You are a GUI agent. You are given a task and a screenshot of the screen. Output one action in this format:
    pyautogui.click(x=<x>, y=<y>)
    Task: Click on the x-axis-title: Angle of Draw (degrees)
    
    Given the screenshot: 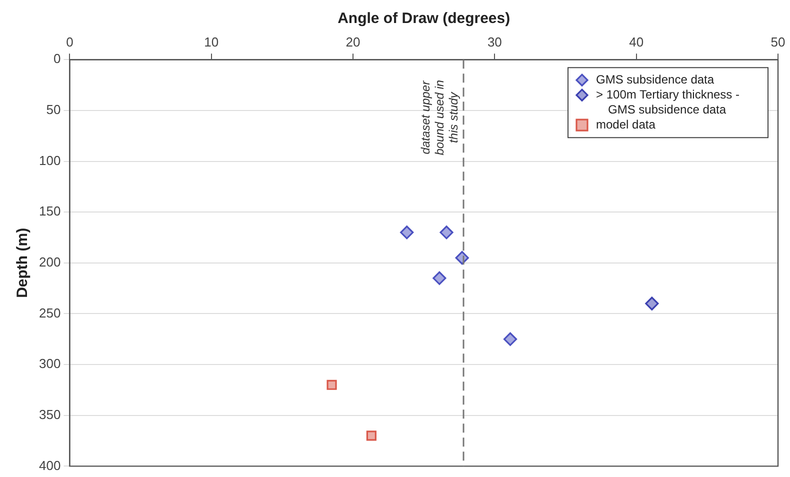 What is the action you would take?
    pyautogui.click(x=424, y=19)
    